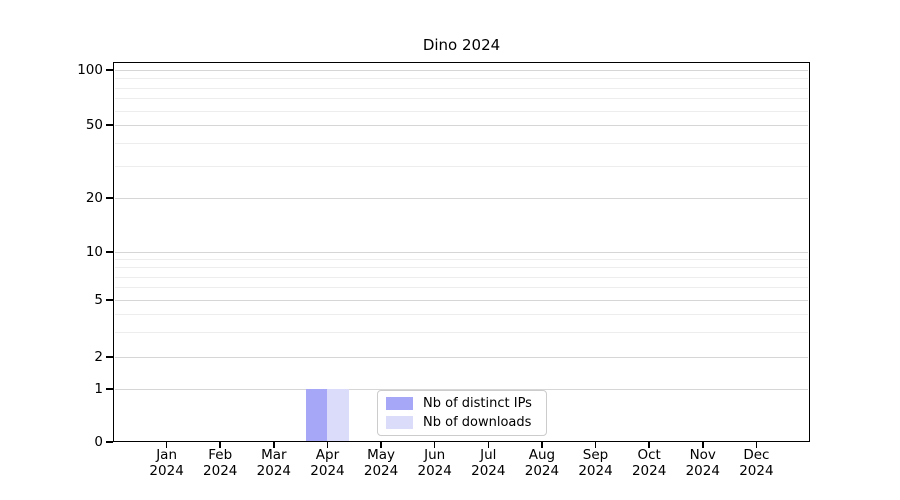  What do you see at coordinates (461, 45) in the screenshot?
I see `chart-title: Dino 2024` at bounding box center [461, 45].